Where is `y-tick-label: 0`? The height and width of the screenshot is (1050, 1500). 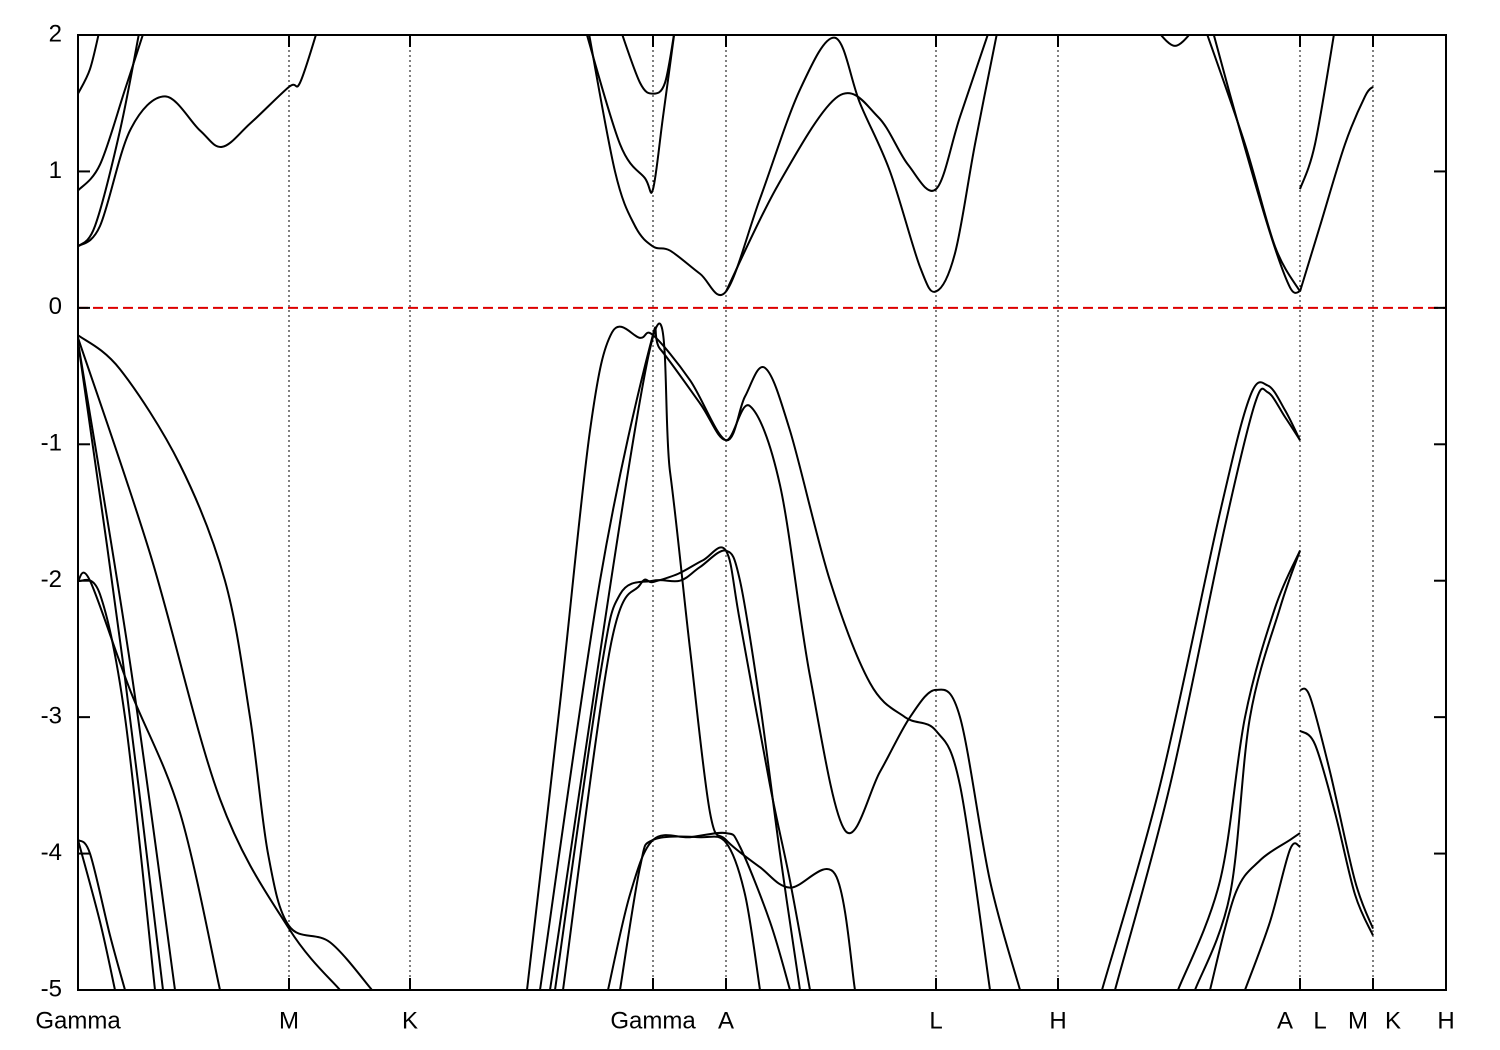 y-tick-label: 0 is located at coordinates (55, 306).